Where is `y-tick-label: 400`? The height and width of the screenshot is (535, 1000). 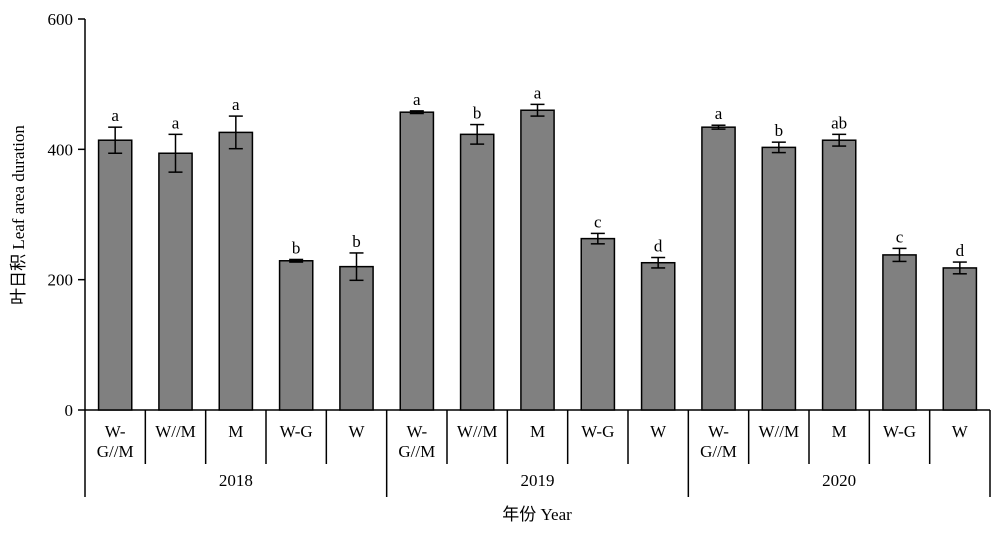 y-tick-label: 400 is located at coordinates (61, 149).